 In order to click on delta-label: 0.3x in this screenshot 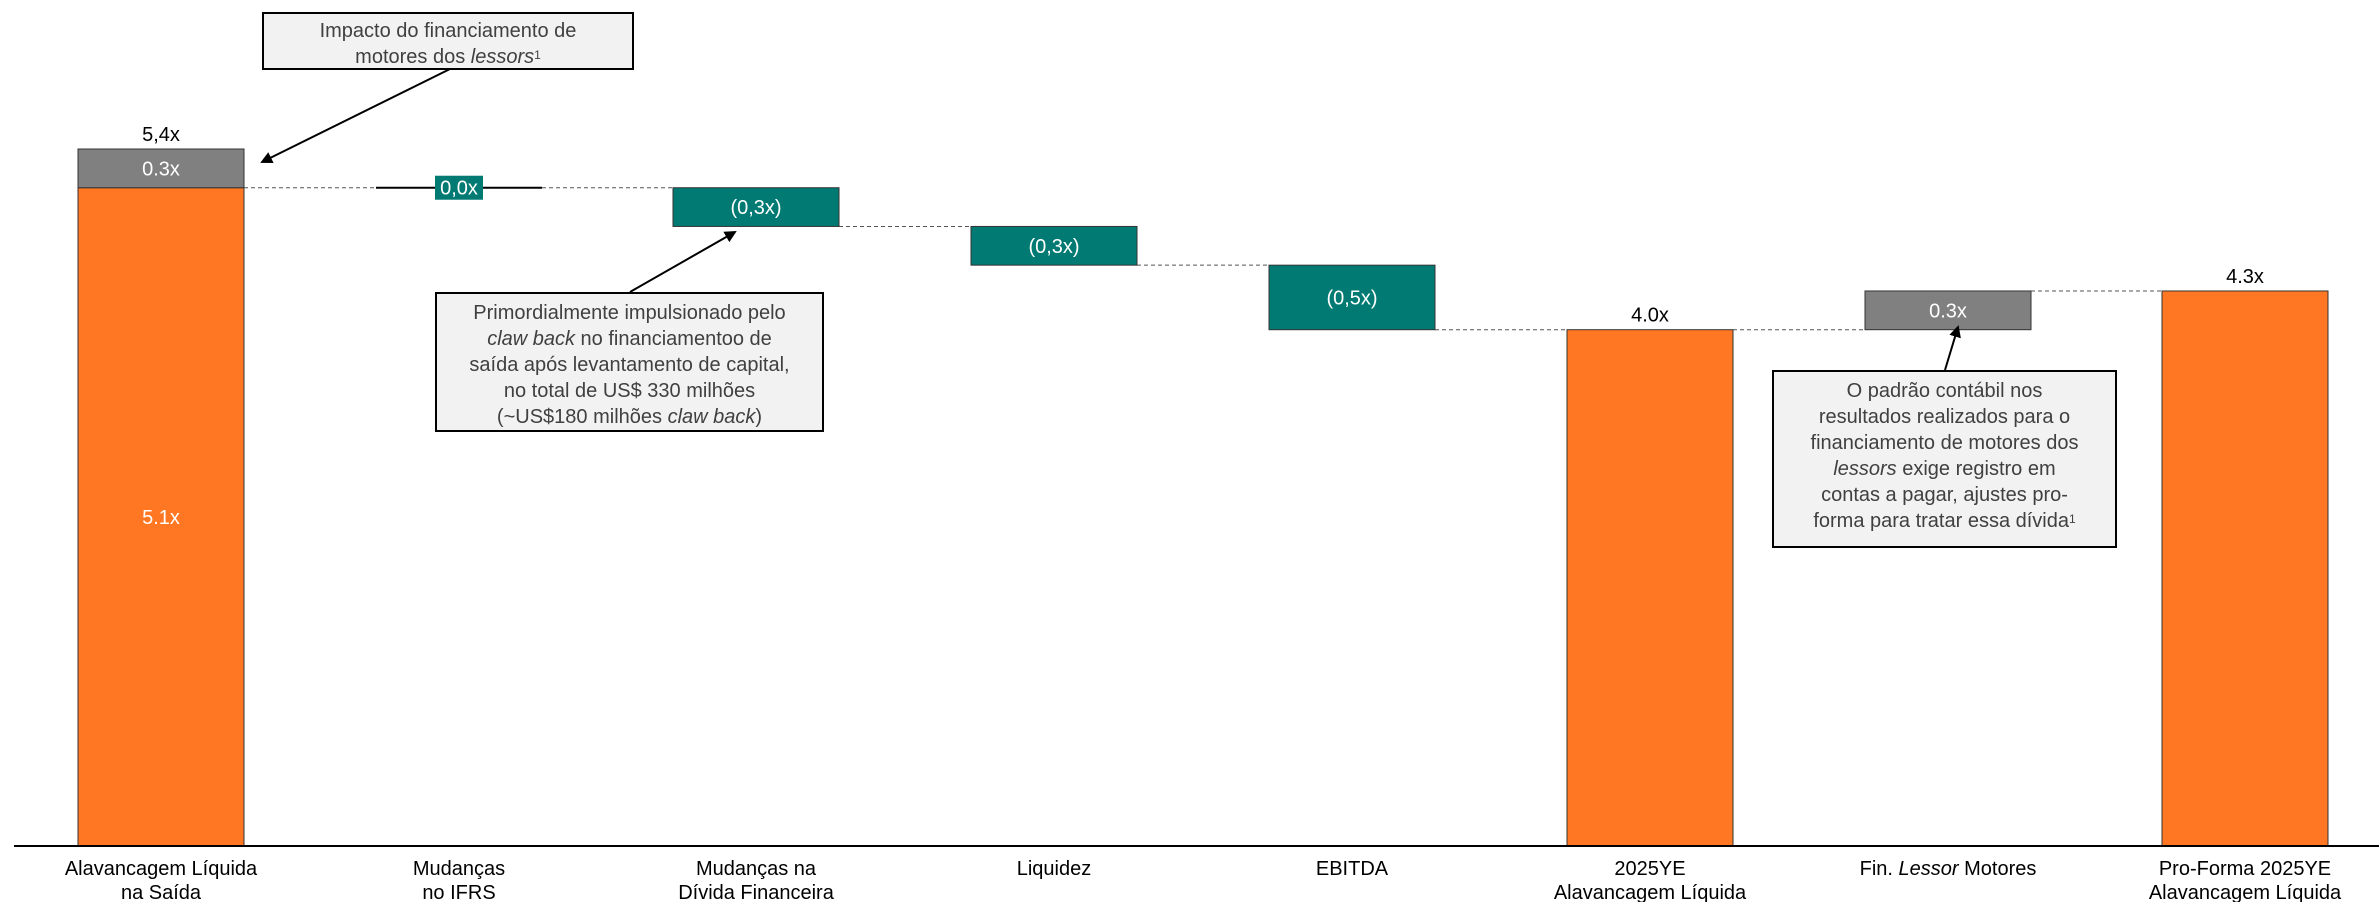, I will do `click(1948, 311)`.